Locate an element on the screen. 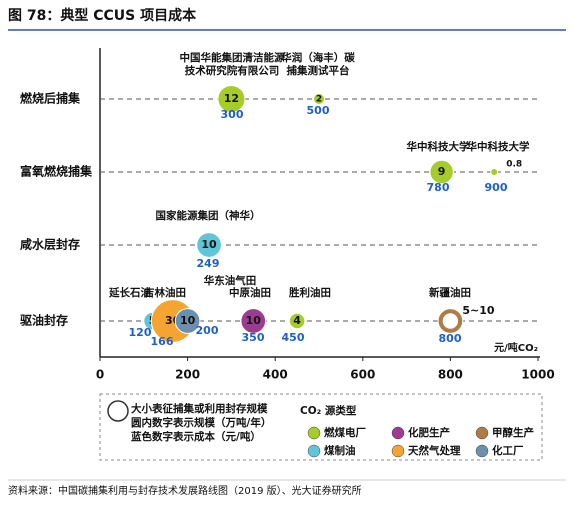 This screenshot has width=574, height=510. size-label: 12 is located at coordinates (231, 98).